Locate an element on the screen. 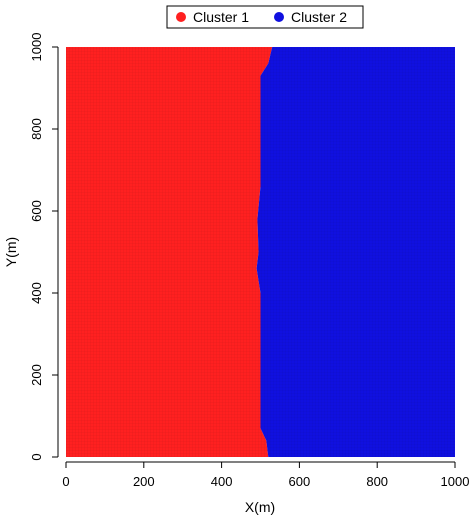 This screenshot has width=474, height=519. y-axis-title: Y(m) is located at coordinates (11, 252).